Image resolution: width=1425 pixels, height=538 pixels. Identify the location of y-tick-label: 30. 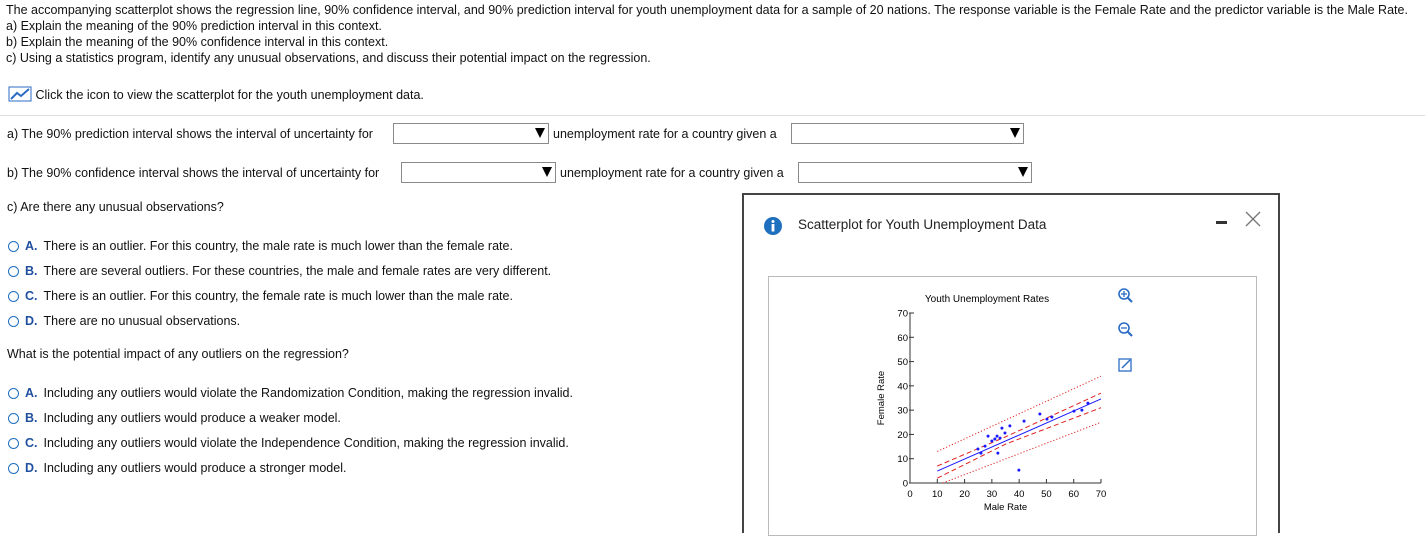
(902, 411).